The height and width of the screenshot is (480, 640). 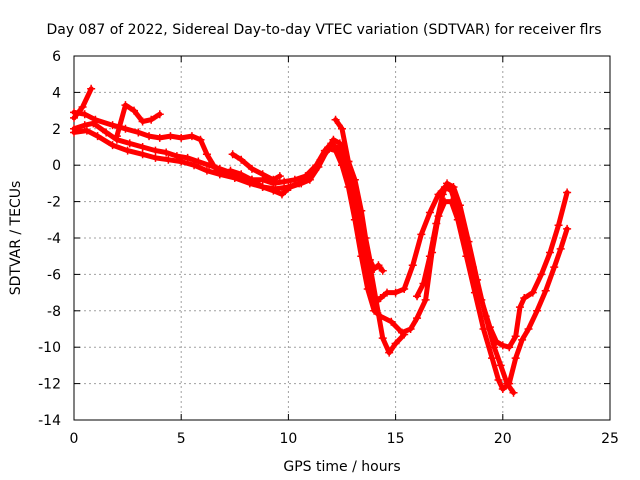 What do you see at coordinates (256, 167) in the screenshot?
I see `series-track-f` at bounding box center [256, 167].